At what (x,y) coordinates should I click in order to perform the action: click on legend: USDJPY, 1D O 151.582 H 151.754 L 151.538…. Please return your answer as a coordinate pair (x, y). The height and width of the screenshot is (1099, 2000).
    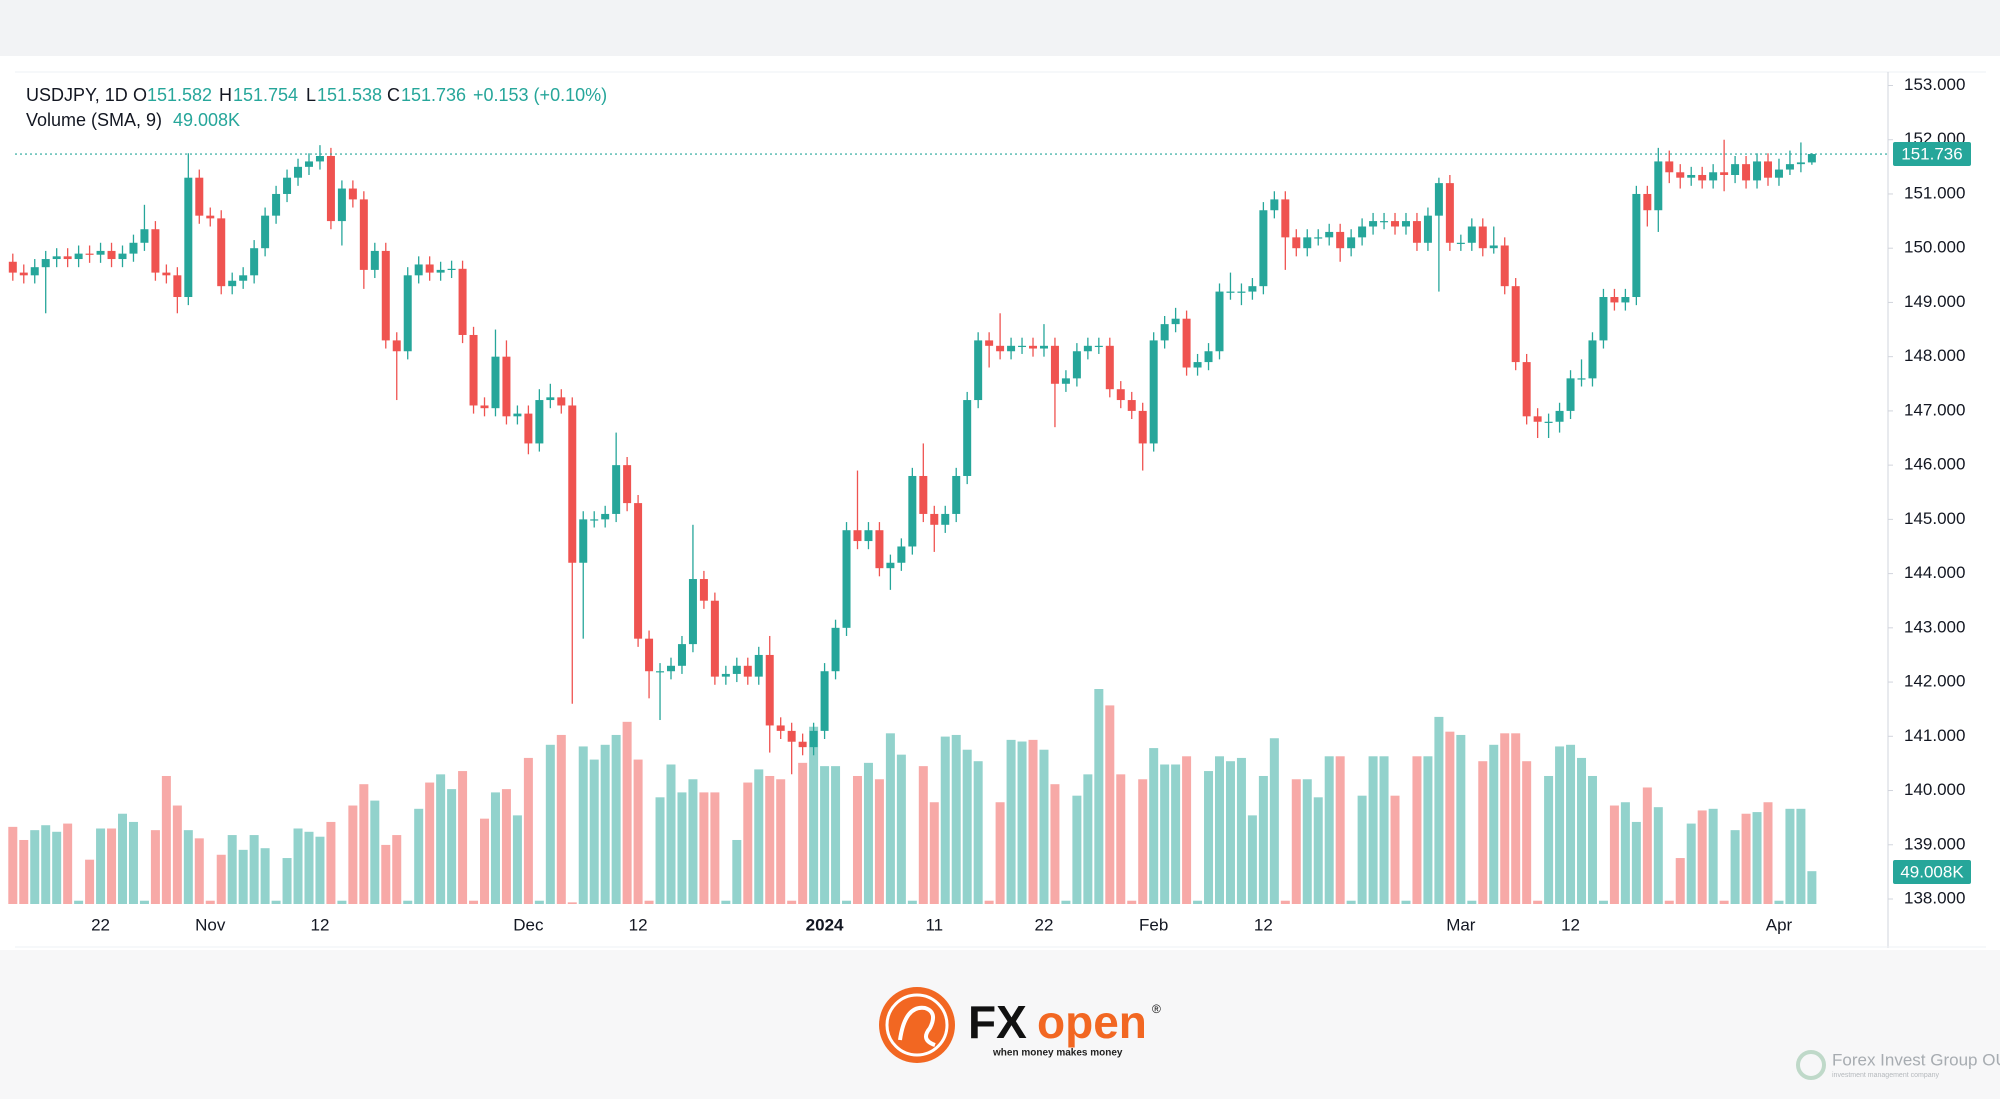
    Looking at the image, I should click on (316, 107).